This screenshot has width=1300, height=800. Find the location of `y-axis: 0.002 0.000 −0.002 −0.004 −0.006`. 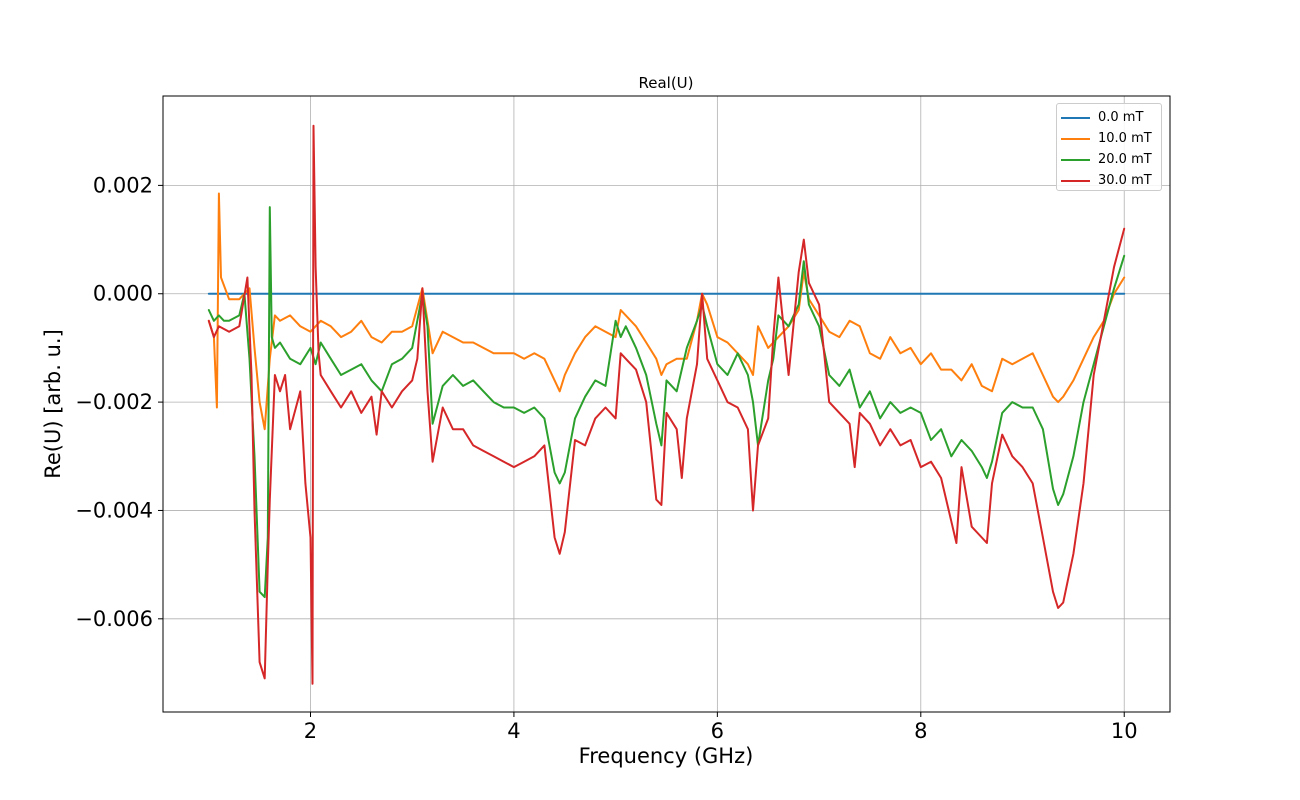

y-axis: 0.002 0.000 −0.002 −0.004 −0.006 is located at coordinates (119, 402).